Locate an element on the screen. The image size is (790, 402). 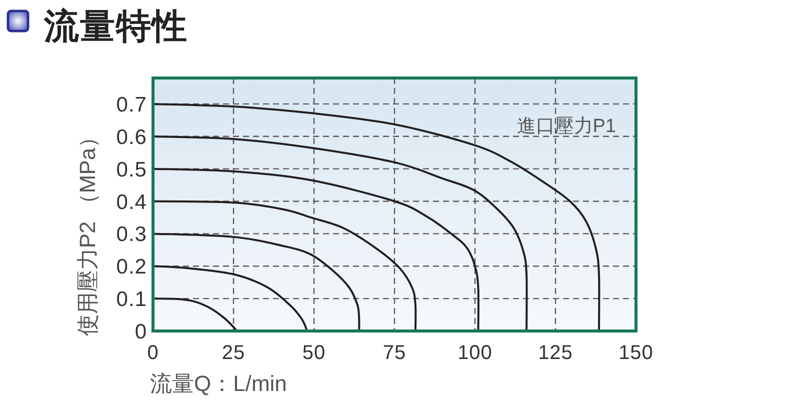
chart-title: 流量特性 is located at coordinates (115, 26).